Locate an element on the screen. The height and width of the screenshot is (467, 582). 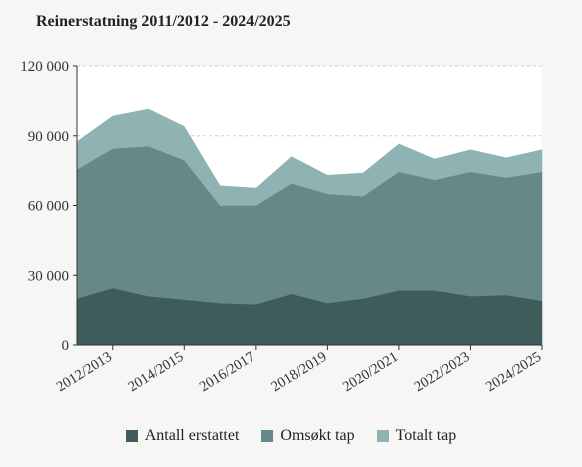
legend: Antall erstattet Omsøkt tap Totalt tap is located at coordinates (291, 436).